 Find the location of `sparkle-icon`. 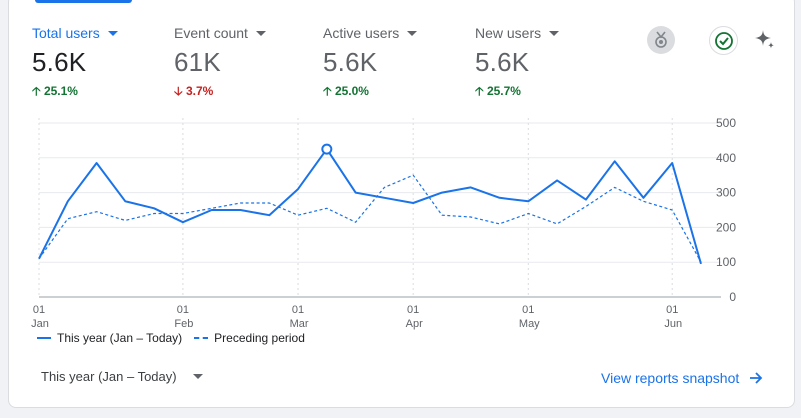

sparkle-icon is located at coordinates (765, 40).